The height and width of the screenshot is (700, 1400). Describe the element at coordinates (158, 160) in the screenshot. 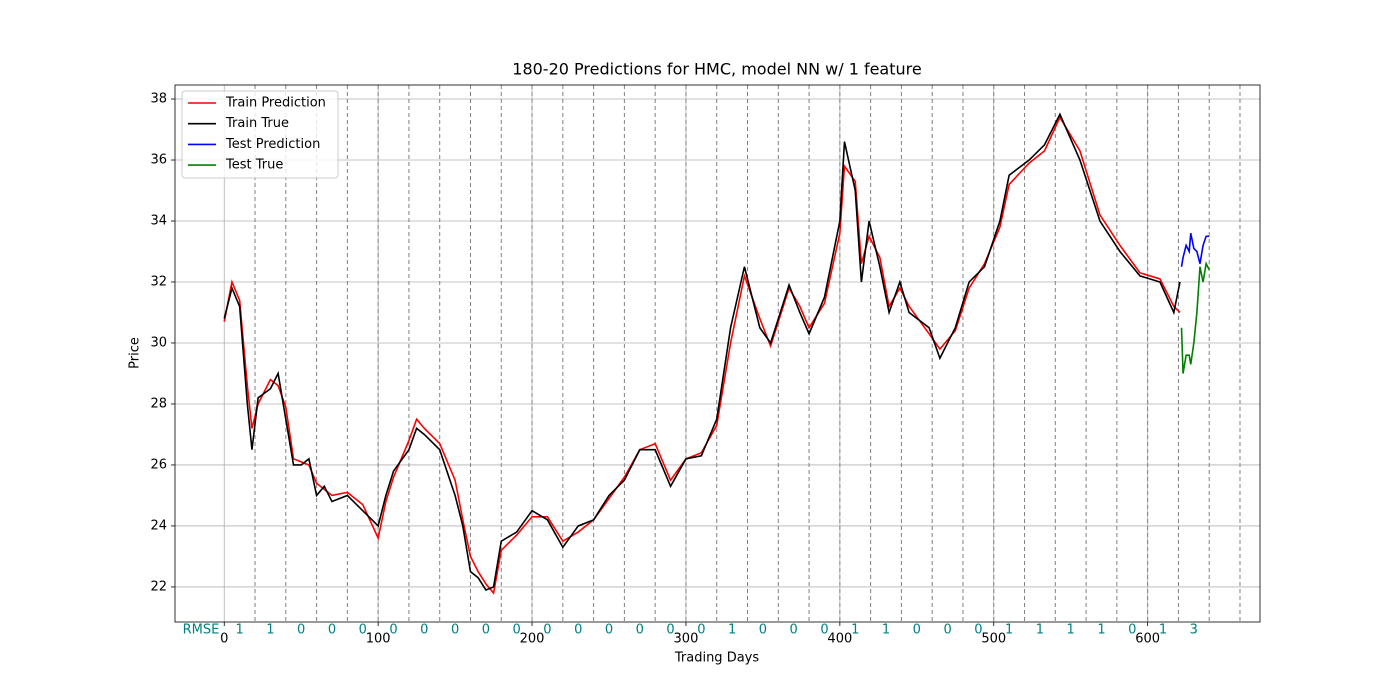

I see `y-tick-label: 36` at that location.